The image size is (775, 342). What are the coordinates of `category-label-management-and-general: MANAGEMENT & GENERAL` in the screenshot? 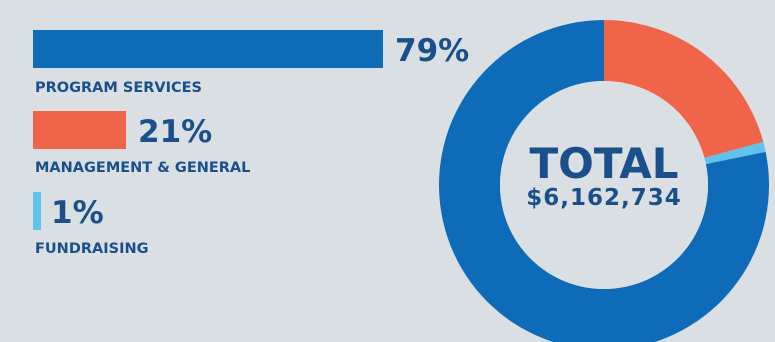 It's located at (142, 168).